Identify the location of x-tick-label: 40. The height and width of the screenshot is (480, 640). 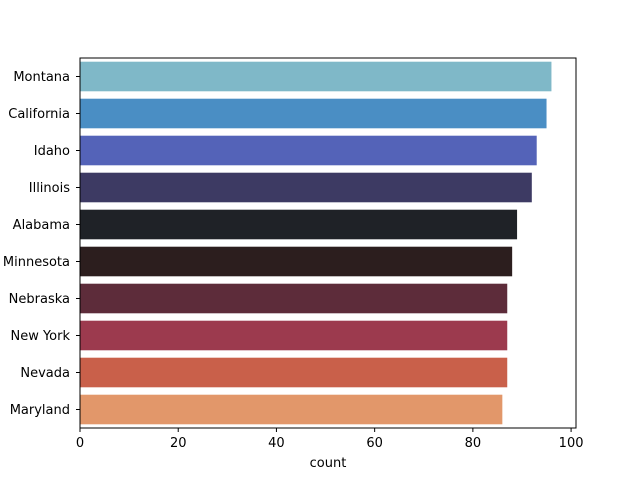
(276, 443).